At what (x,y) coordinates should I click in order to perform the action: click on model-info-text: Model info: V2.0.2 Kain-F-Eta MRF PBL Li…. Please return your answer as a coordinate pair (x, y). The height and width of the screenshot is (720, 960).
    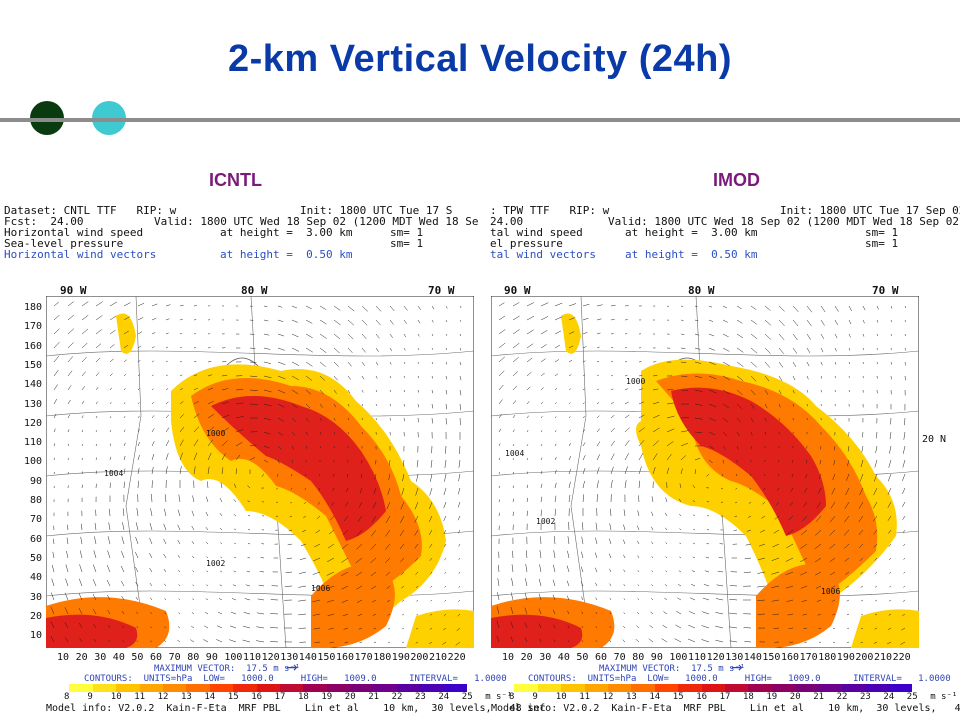
    Looking at the image, I should click on (296, 708).